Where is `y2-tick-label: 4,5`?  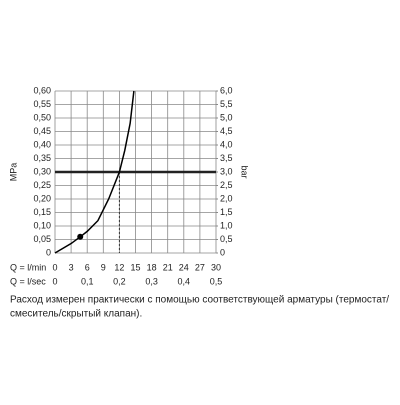 y2-tick-label: 4,5 is located at coordinates (226, 131).